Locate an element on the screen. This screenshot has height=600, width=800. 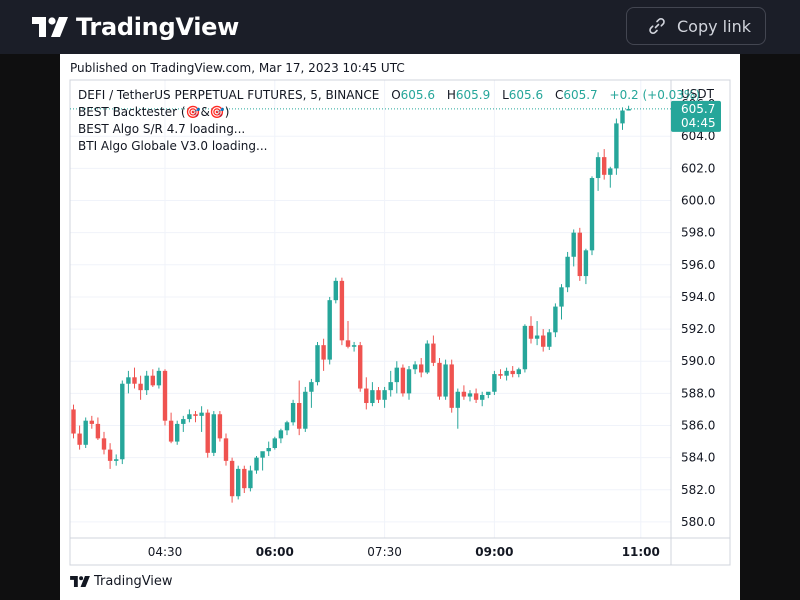
price-tick-label: 584.0 is located at coordinates (698, 458).